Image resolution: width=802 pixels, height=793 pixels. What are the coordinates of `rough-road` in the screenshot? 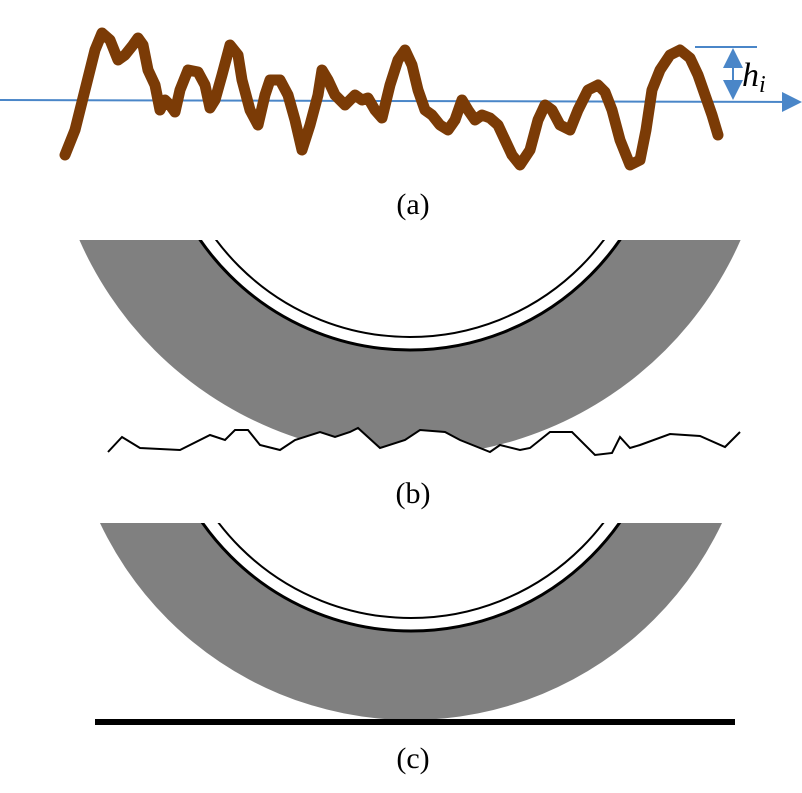 It's located at (424, 441).